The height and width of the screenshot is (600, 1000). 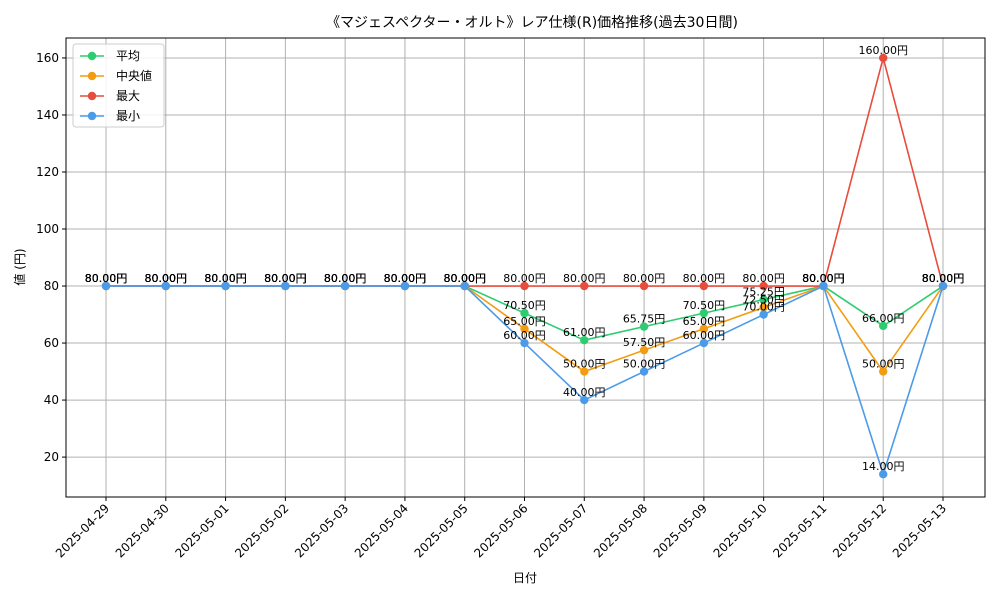 I want to click on x-tick-label: 2025-05-01, so click(x=201, y=530).